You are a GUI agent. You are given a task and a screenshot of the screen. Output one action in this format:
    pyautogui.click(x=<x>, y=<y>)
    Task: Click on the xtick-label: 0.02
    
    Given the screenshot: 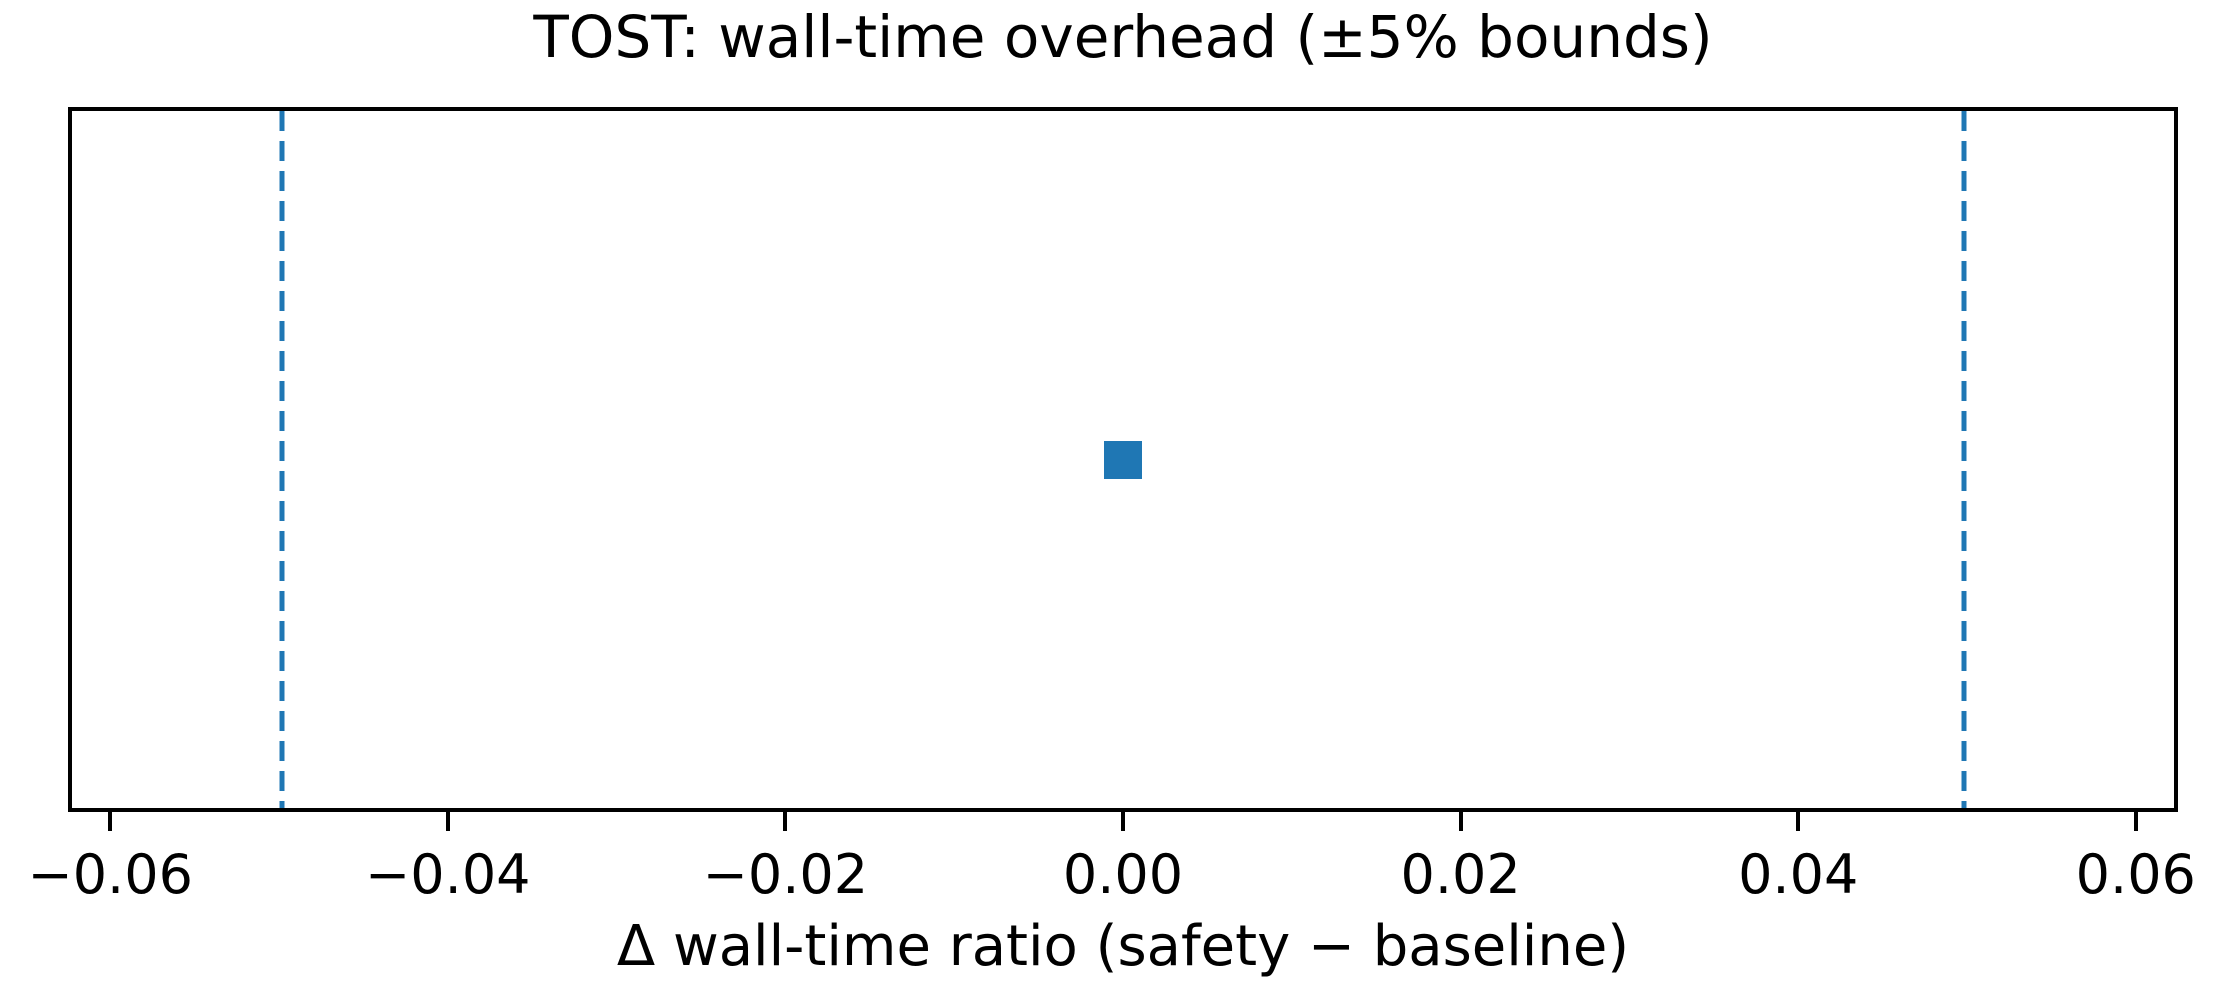 What is the action you would take?
    pyautogui.click(x=1460, y=874)
    